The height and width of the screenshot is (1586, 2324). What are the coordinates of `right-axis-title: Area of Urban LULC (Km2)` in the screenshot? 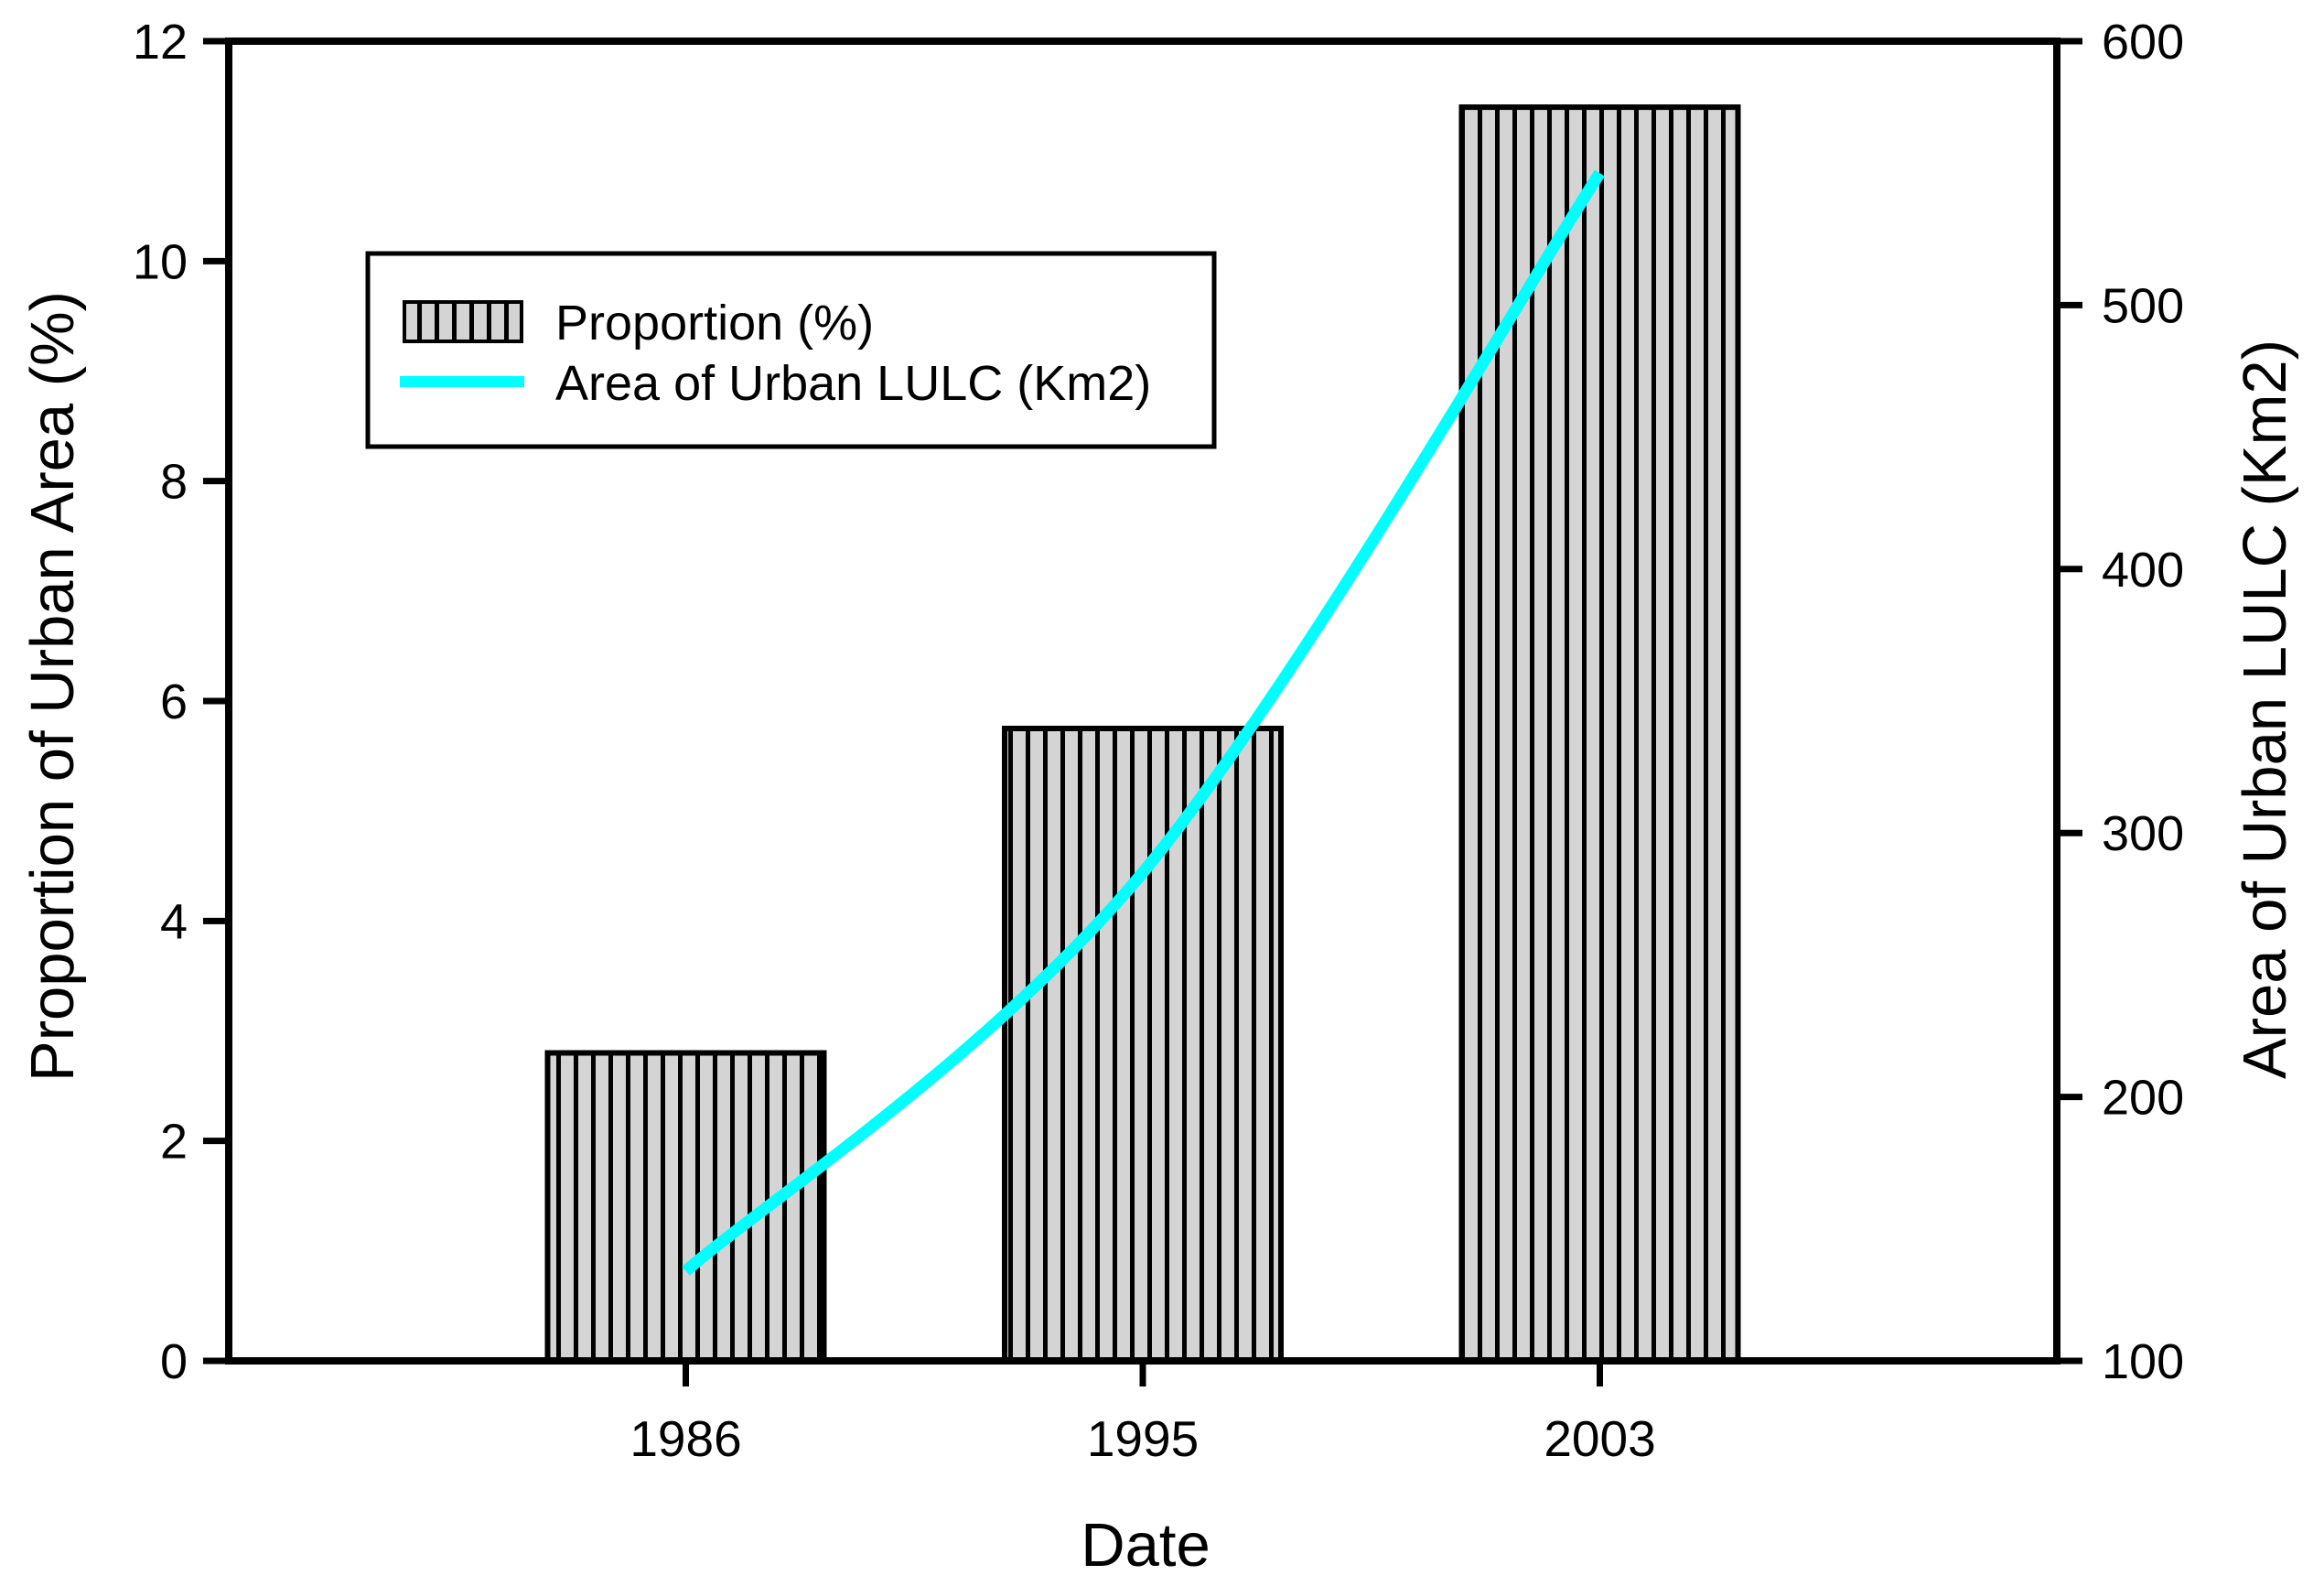 It's located at (2265, 710).